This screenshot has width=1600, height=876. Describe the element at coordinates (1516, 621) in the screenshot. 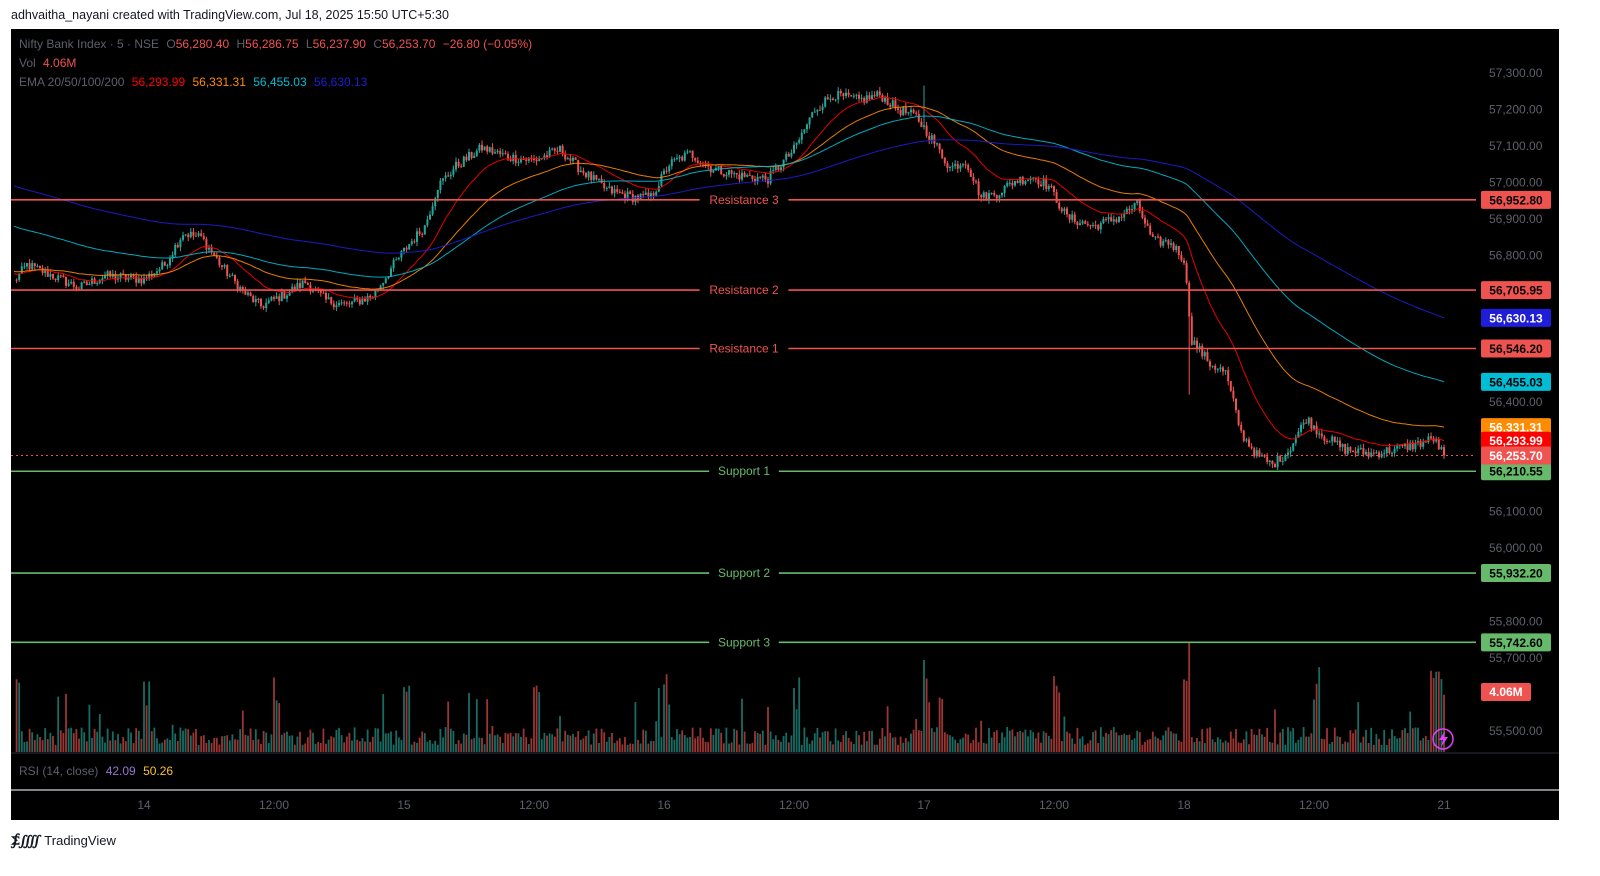

I see `y-tick-label: 55,800.00` at that location.